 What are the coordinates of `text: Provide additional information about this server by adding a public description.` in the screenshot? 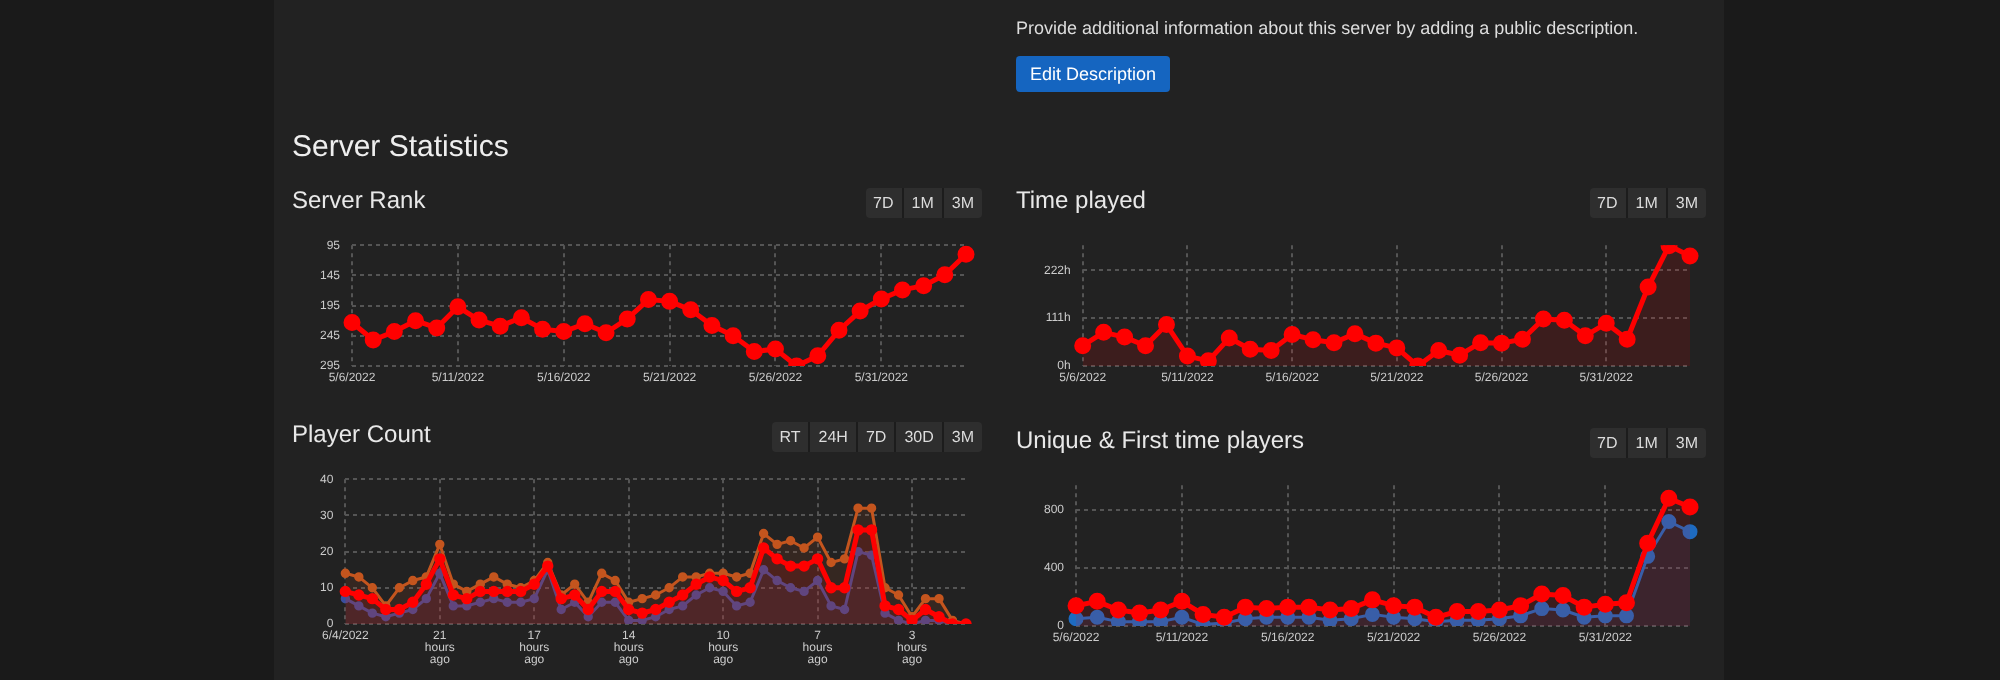 It's located at (1327, 28).